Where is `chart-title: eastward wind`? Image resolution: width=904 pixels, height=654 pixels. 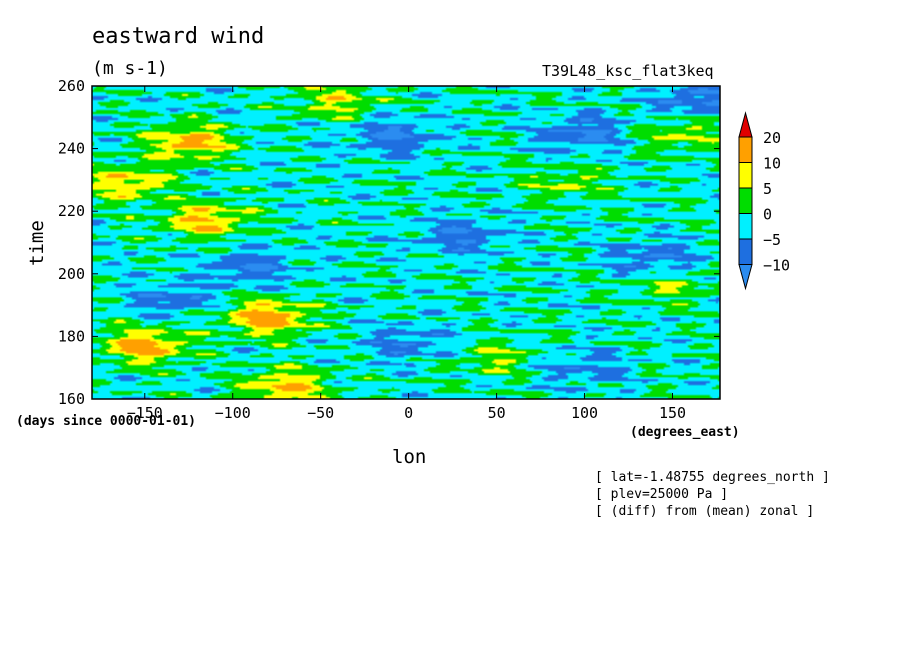 chart-title: eastward wind is located at coordinates (178, 36).